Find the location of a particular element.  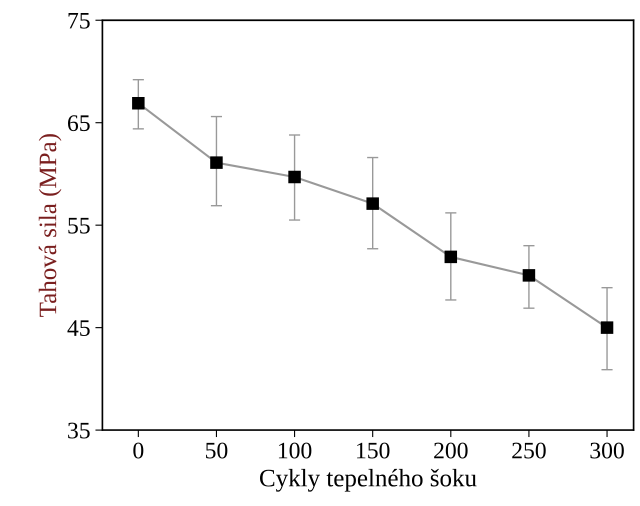

x-tick-label: 50 is located at coordinates (217, 450).